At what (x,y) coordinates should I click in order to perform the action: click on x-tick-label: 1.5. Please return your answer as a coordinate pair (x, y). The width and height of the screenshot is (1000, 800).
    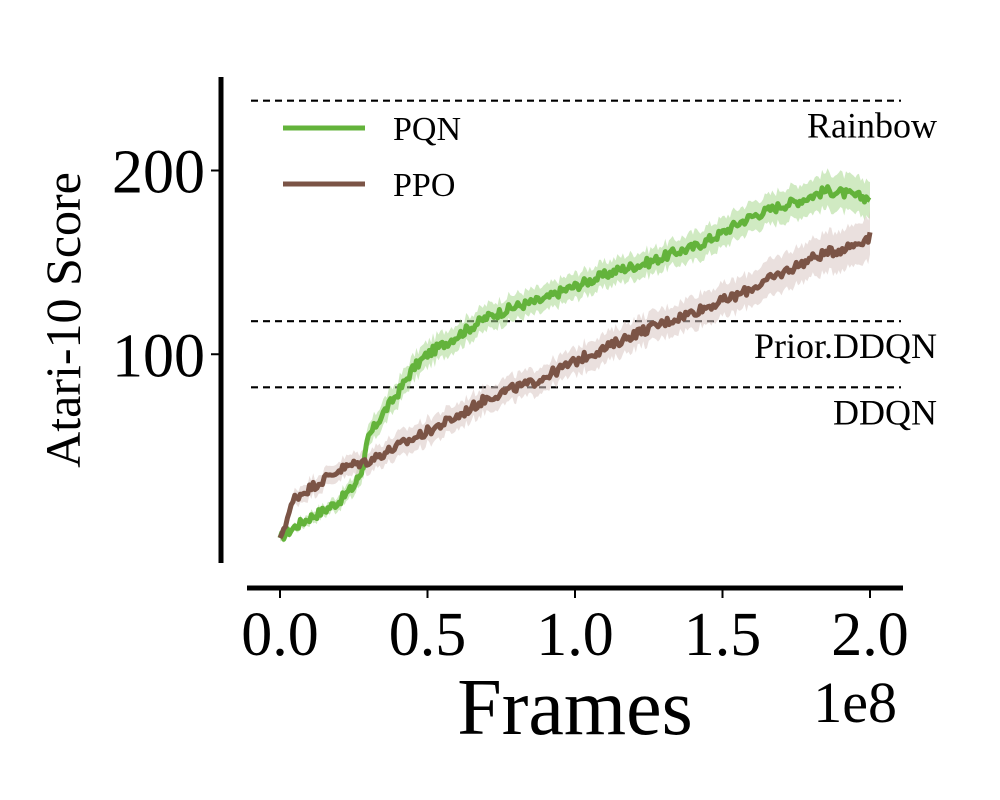
    Looking at the image, I should click on (723, 635).